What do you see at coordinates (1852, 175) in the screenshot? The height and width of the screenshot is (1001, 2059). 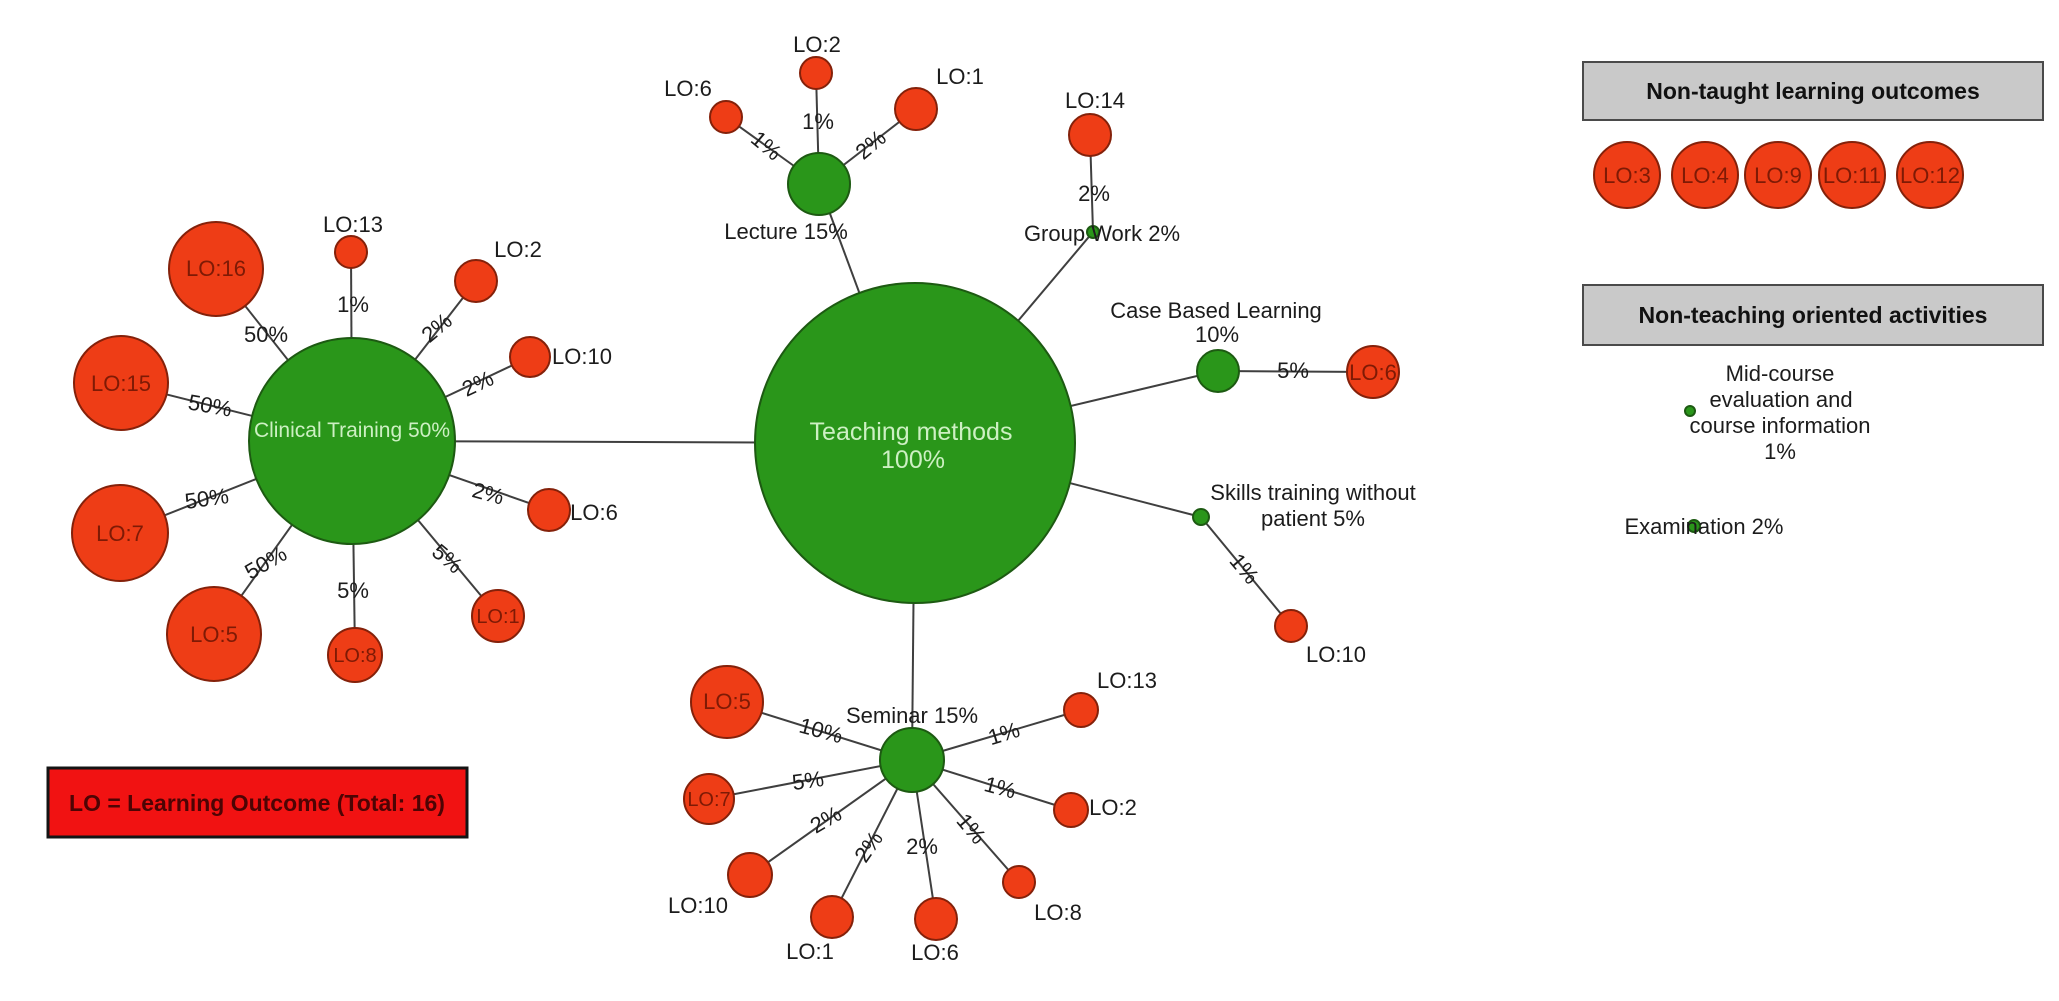 I see `nontaught-lo11-label: LO:11` at bounding box center [1852, 175].